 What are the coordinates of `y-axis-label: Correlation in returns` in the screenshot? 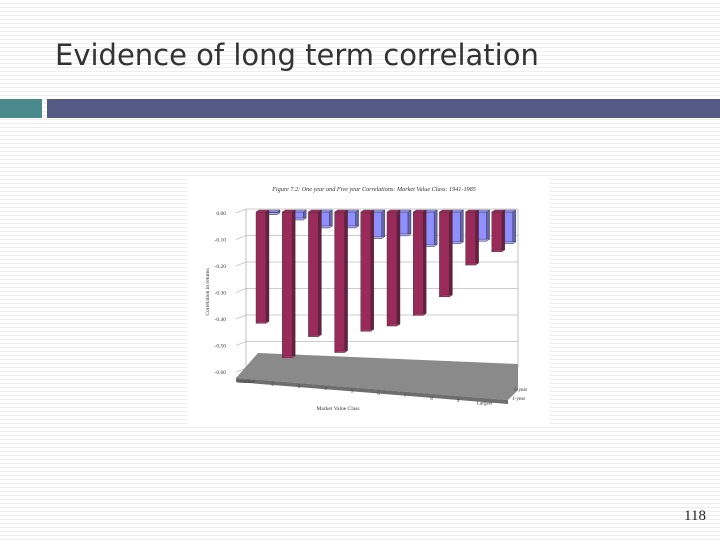 It's located at (208, 291).